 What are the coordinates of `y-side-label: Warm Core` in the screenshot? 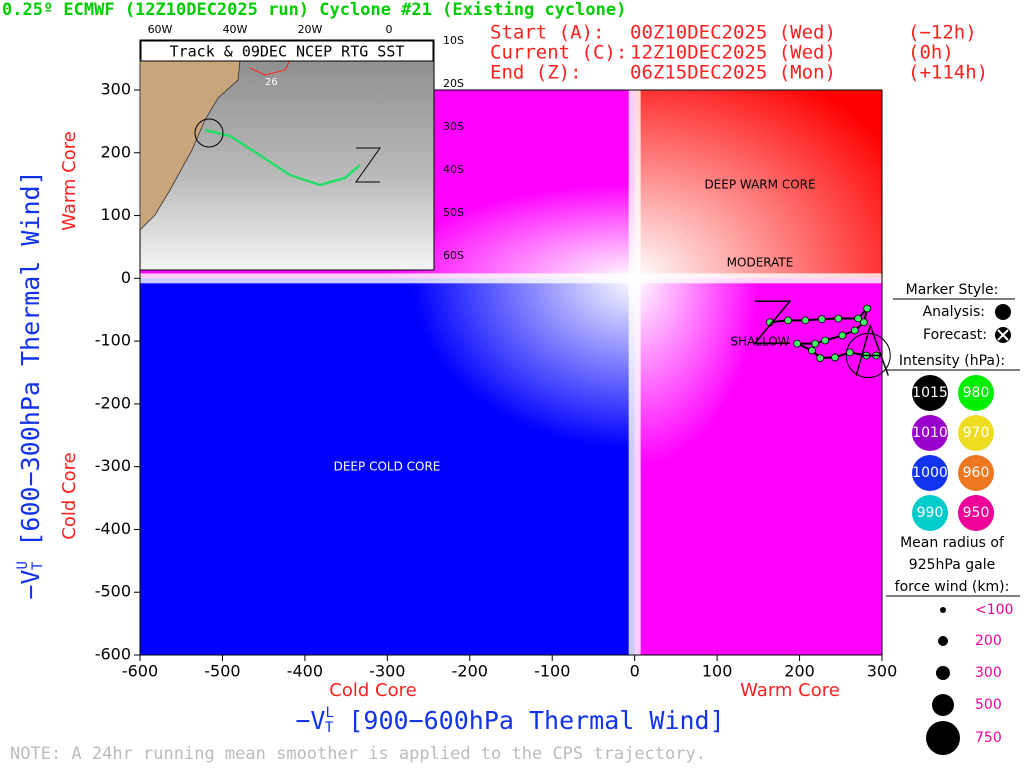 It's located at (69, 181).